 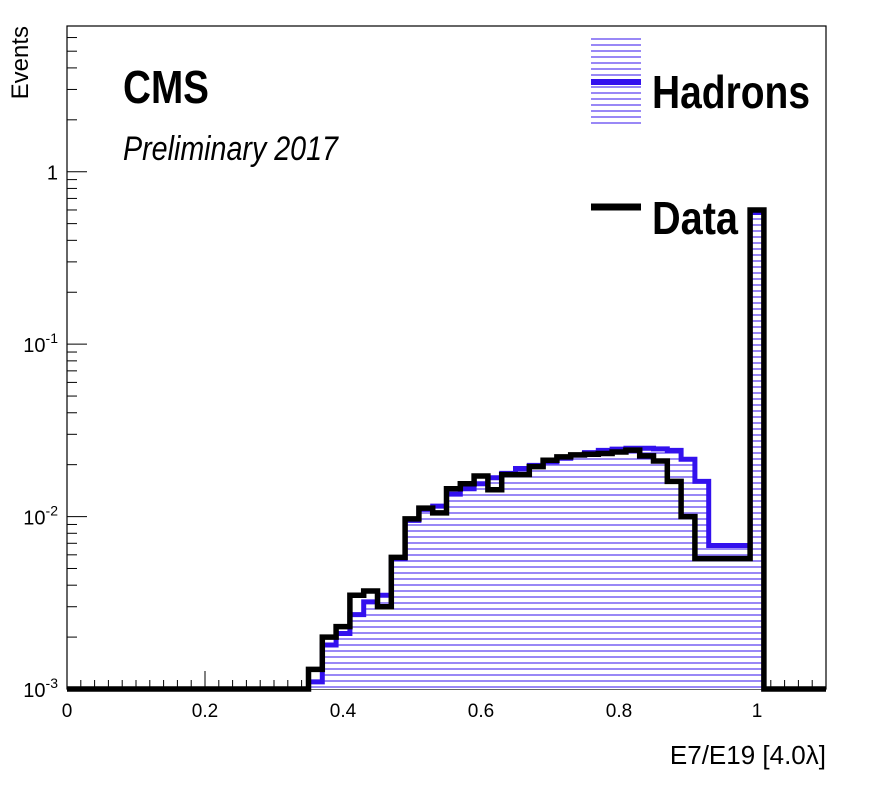 What do you see at coordinates (205, 711) in the screenshot?
I see `x-tick-label: 0.2` at bounding box center [205, 711].